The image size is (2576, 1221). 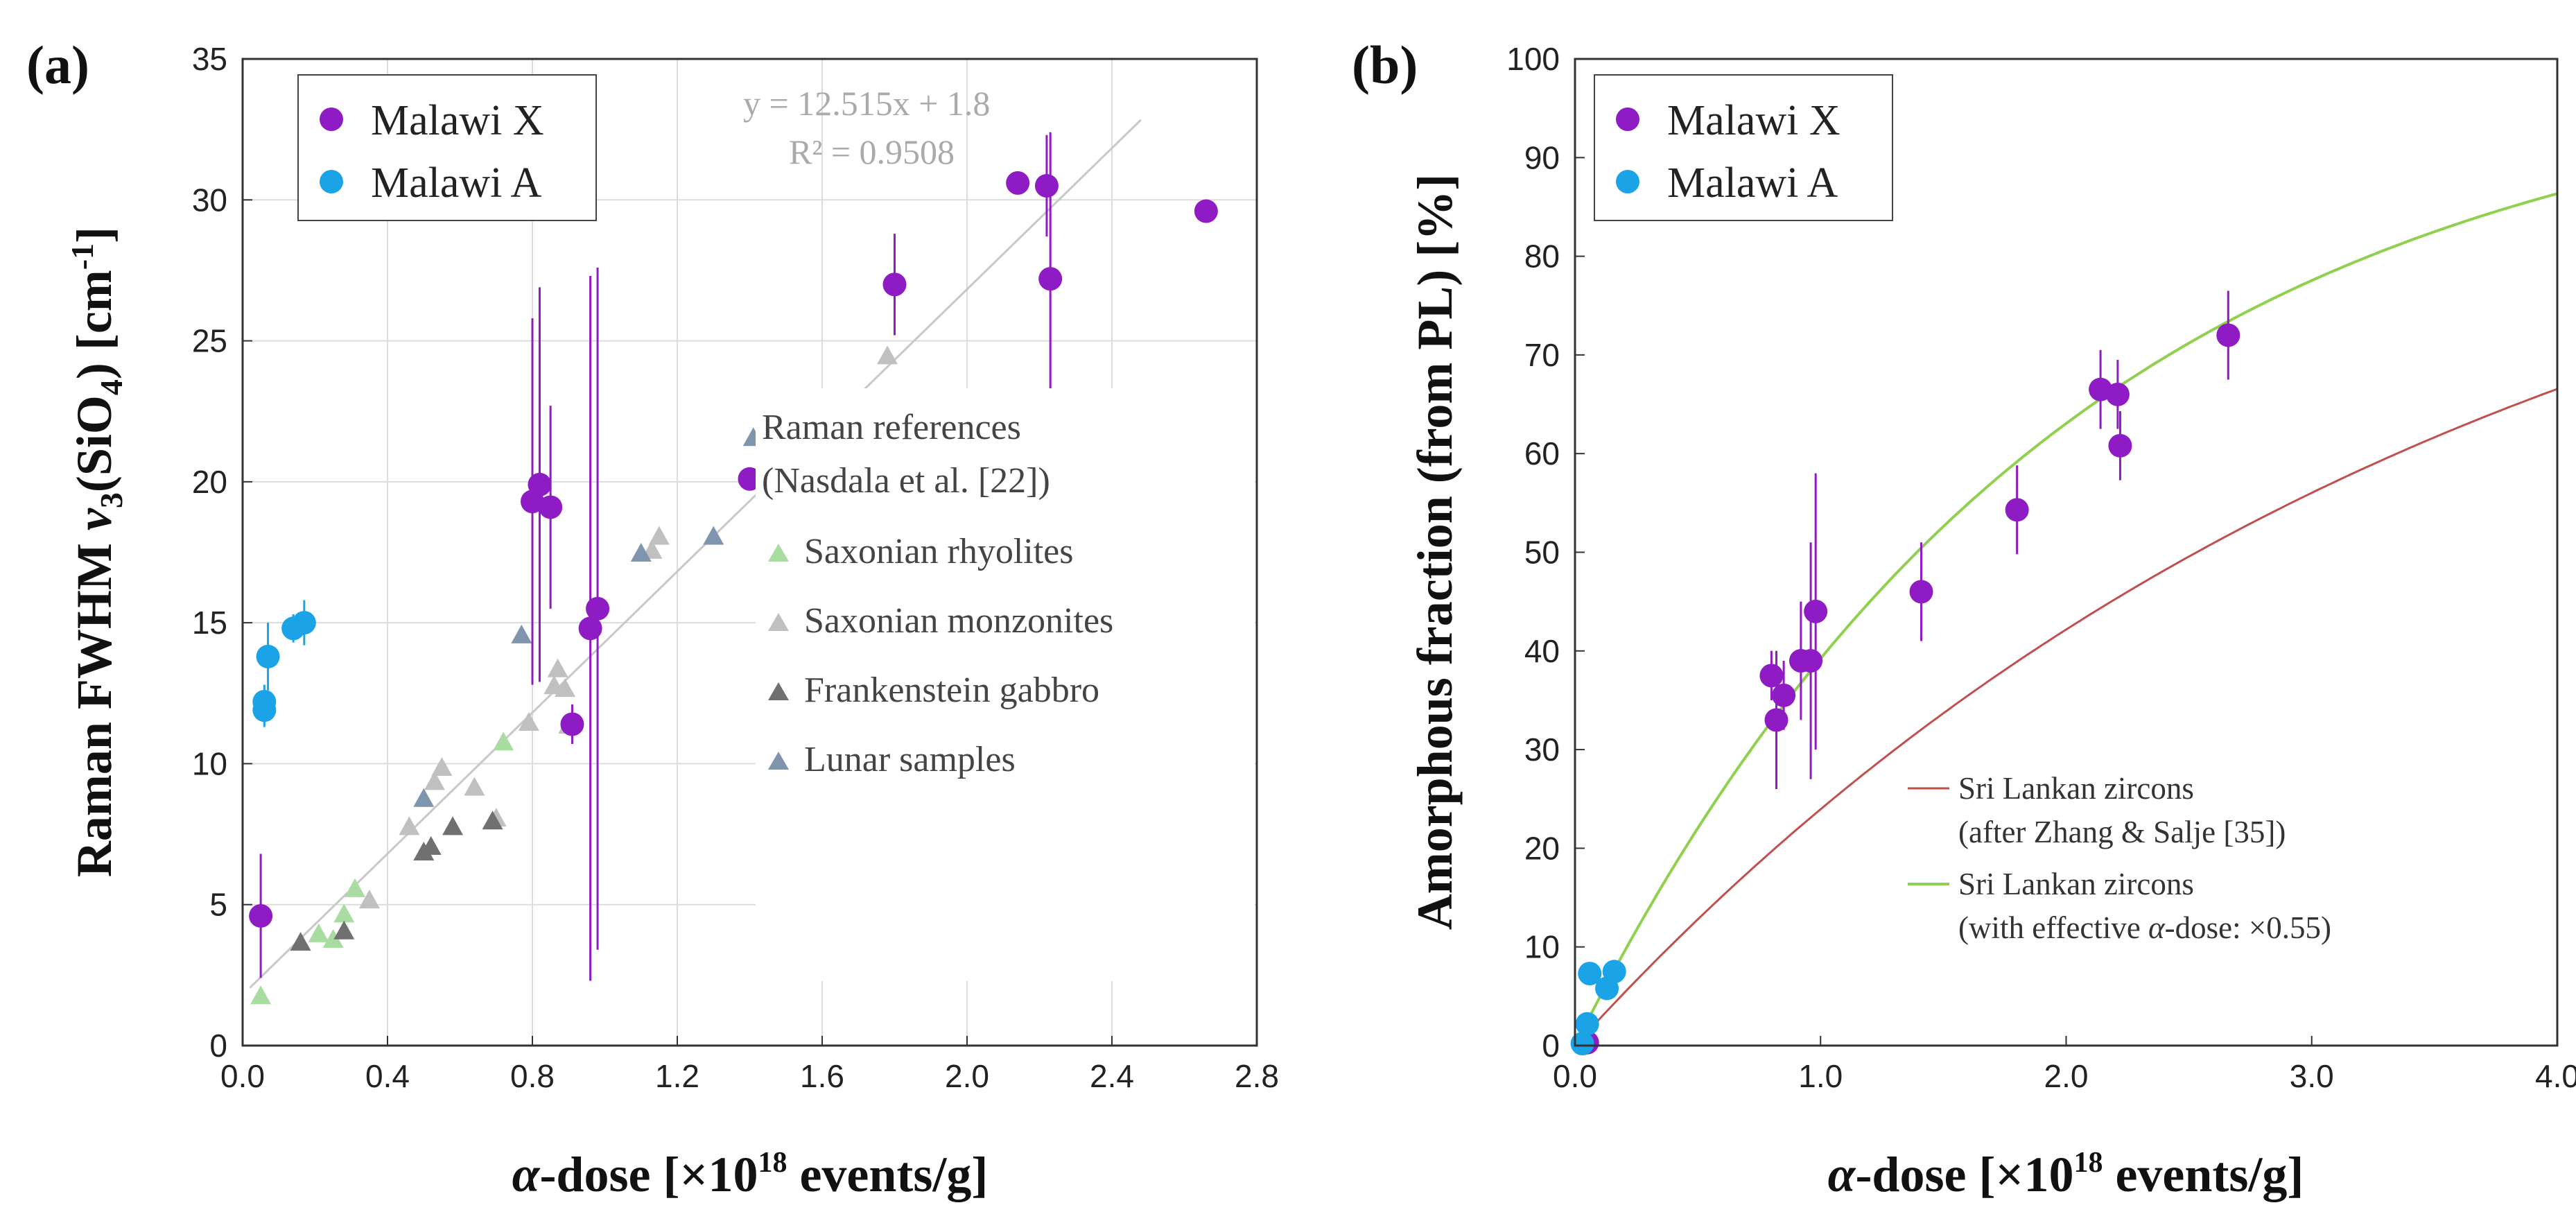 I want to click on y-label-a-sup: -1, so click(x=82, y=256).